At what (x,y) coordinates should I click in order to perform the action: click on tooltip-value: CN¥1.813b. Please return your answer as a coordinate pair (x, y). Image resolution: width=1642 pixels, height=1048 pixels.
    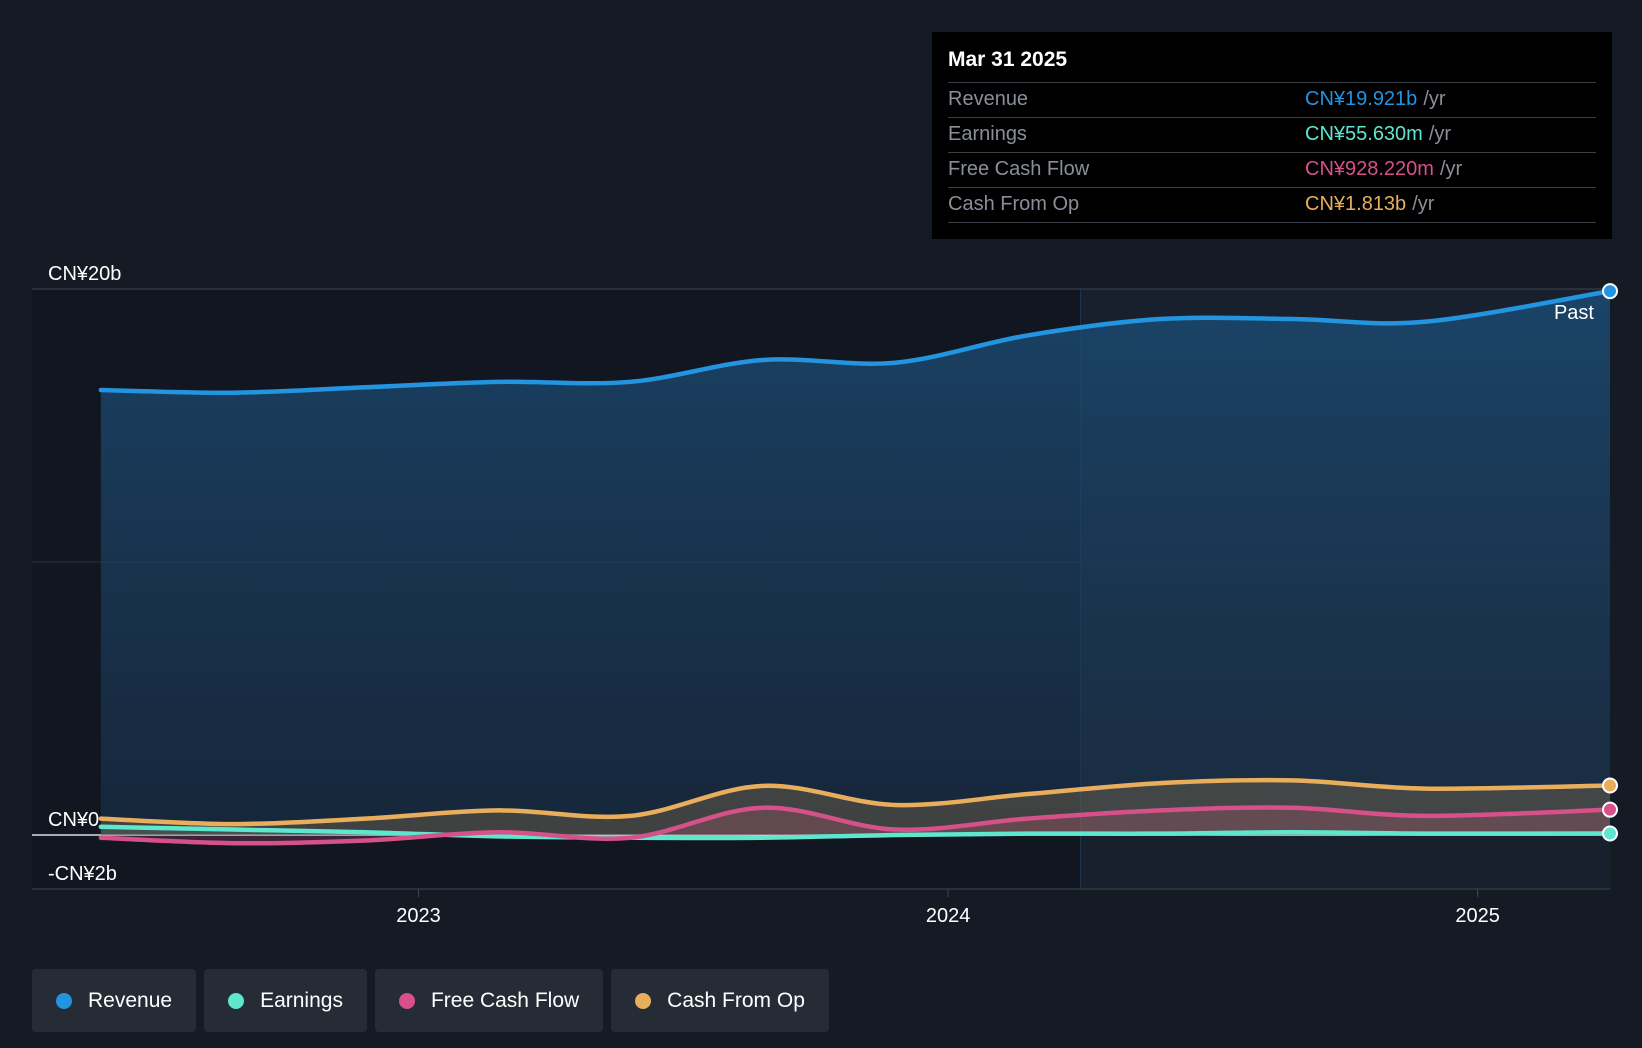
    Looking at the image, I should click on (1356, 204).